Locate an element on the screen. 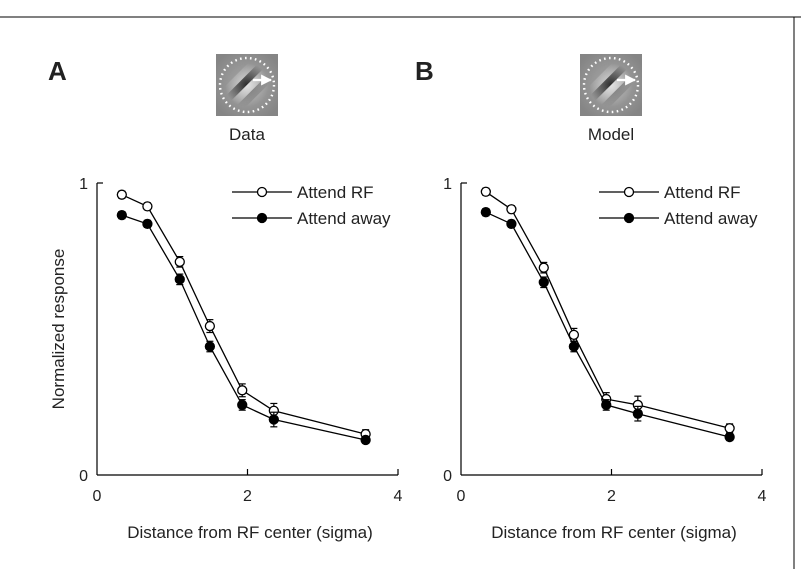 This screenshot has width=801, height=569. panel-a-title: Data is located at coordinates (247, 134).